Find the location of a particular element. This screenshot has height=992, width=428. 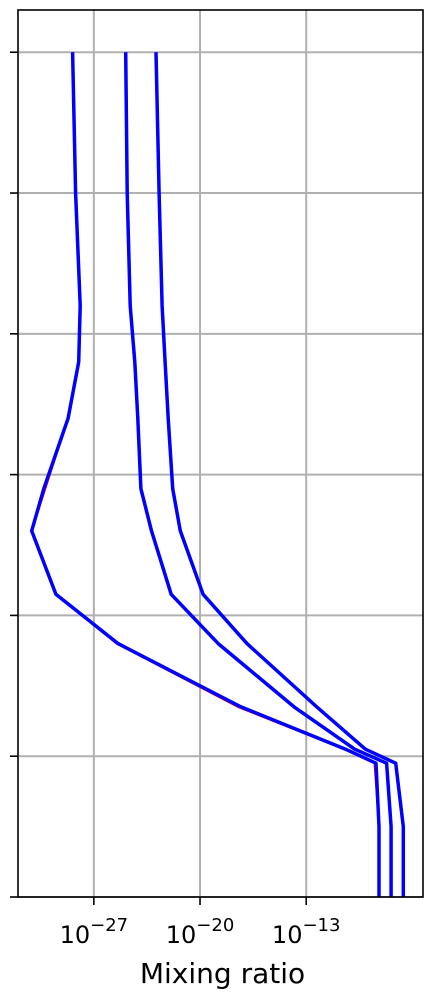

x-tick-label-0: 10−27 is located at coordinates (94, 932).